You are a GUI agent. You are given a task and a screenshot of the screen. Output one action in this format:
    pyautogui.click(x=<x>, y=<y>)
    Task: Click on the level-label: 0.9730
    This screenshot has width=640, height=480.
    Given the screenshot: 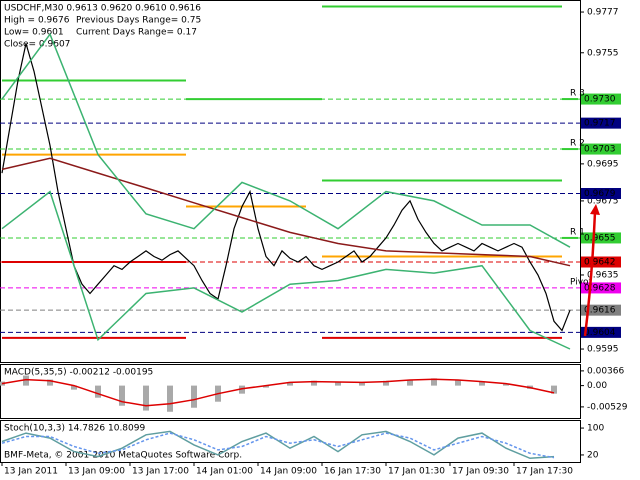 What is the action you would take?
    pyautogui.click(x=600, y=100)
    